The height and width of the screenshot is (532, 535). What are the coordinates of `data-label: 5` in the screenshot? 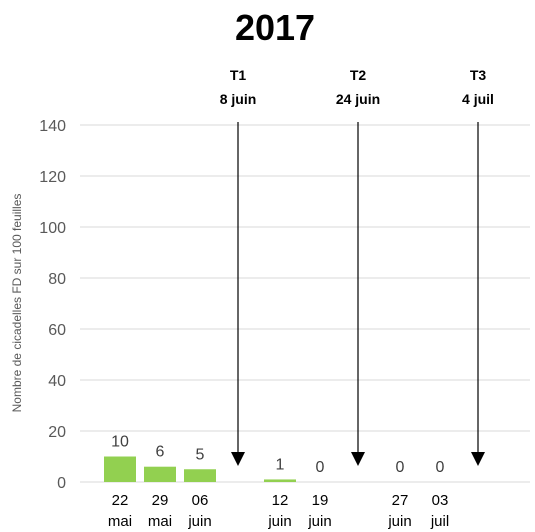 It's located at (200, 454).